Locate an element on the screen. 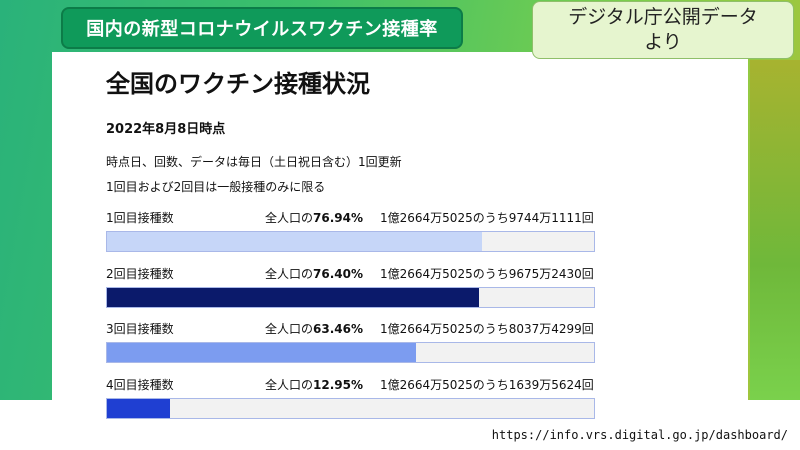 The width and height of the screenshot is (800, 450). dose-1-percentage: 全人口の76.94% is located at coordinates (314, 217).